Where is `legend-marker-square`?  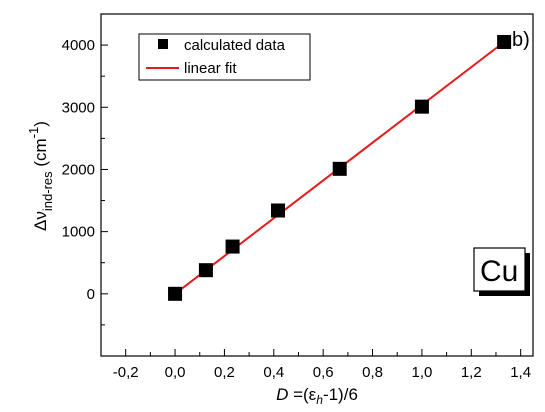 legend-marker-square is located at coordinates (163, 44).